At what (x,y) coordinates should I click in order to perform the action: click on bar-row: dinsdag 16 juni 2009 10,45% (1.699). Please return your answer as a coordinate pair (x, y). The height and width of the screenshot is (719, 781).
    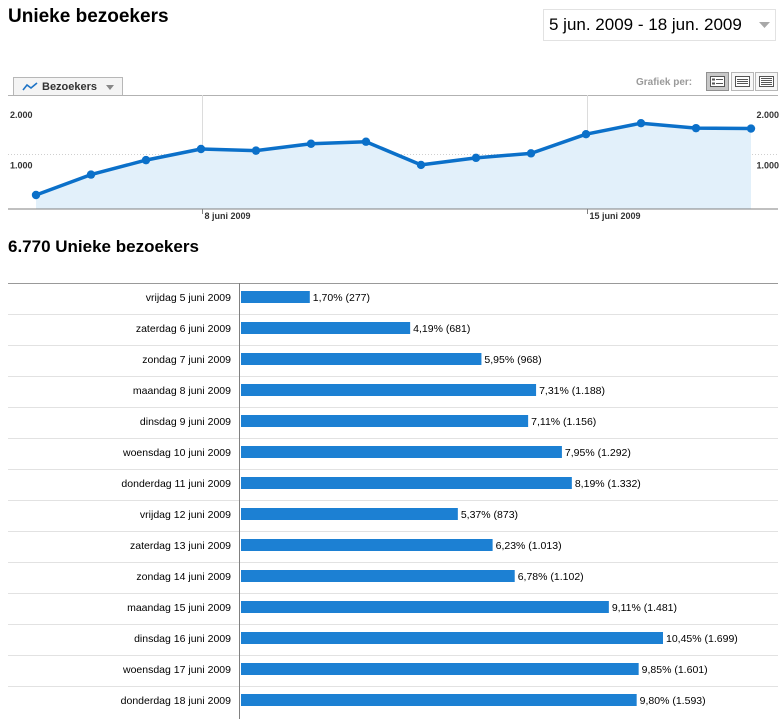
    Looking at the image, I should click on (393, 644).